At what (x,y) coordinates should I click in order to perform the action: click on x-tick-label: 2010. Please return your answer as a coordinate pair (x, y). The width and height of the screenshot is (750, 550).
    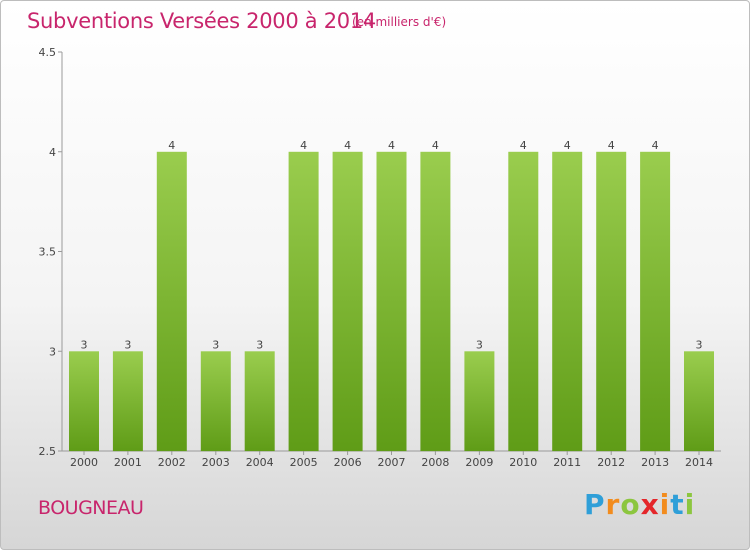
    Looking at the image, I should click on (523, 462).